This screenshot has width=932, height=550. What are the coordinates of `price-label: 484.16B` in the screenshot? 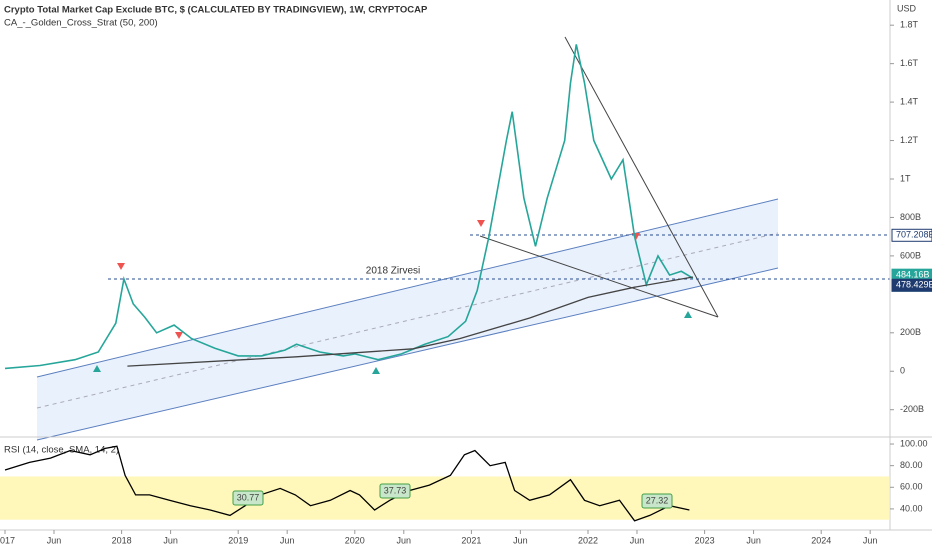 It's located at (913, 275).